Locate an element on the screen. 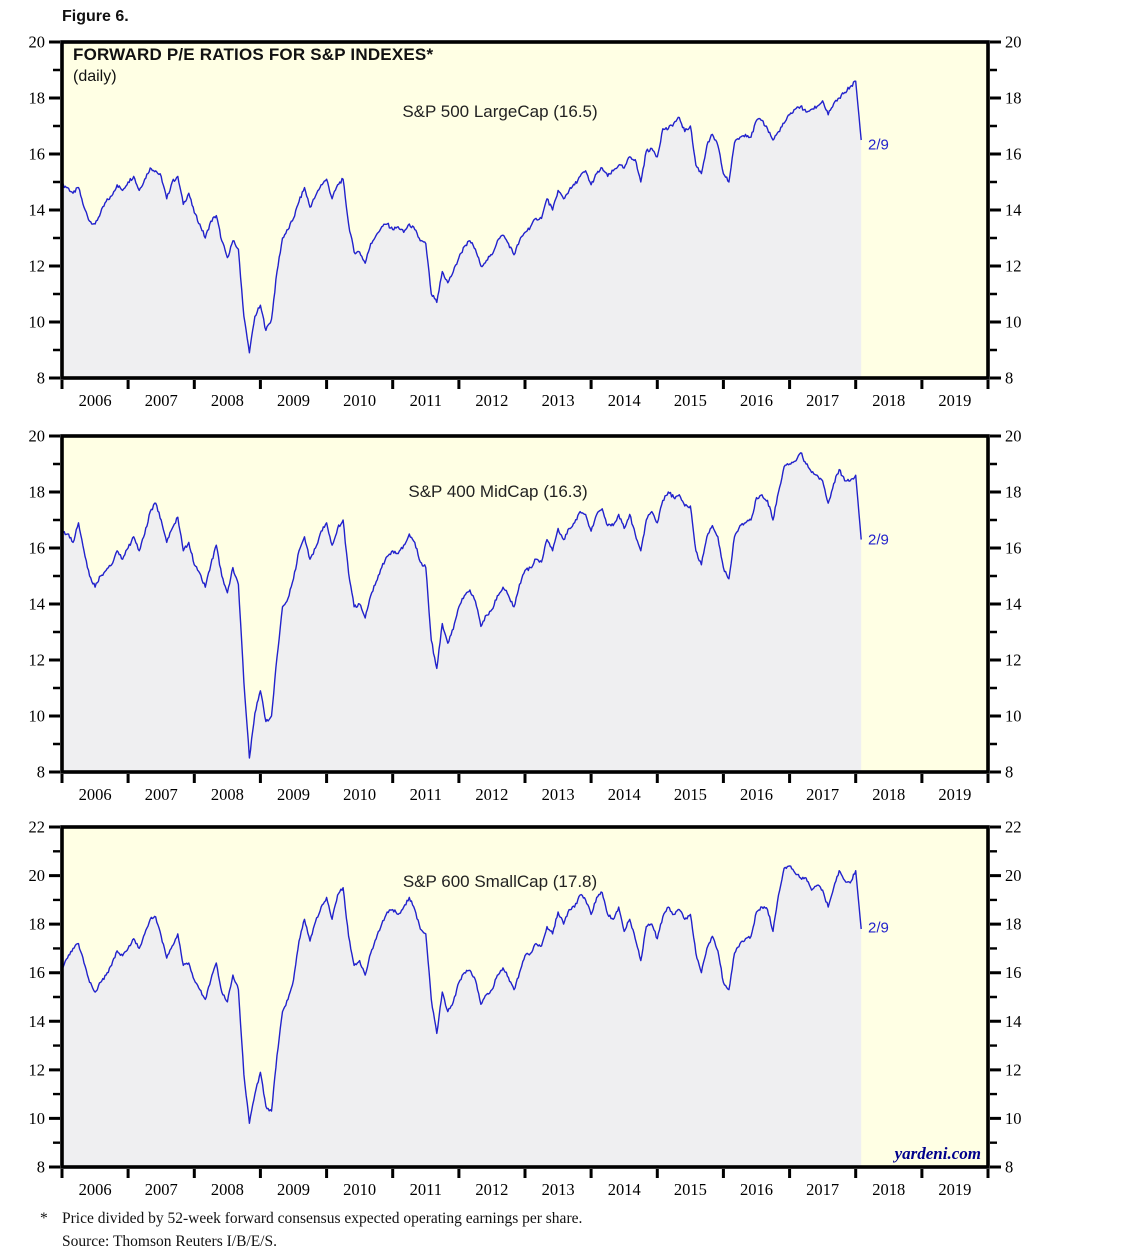  series-label-sp500-largecap: S&P 500 LargeCap (16.5) is located at coordinates (500, 111).